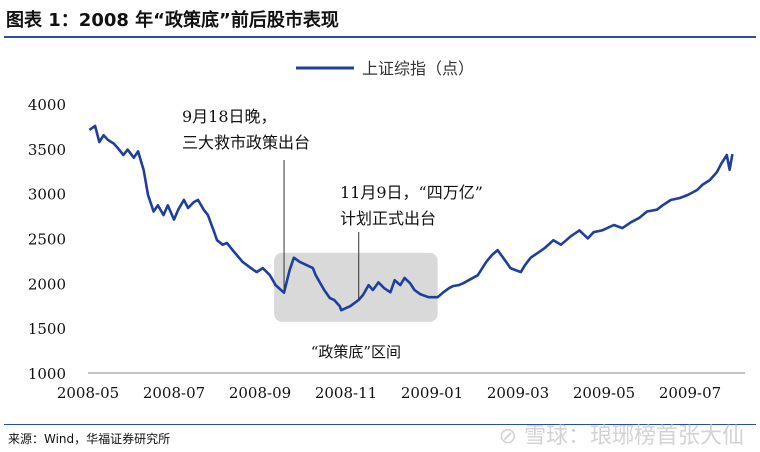 The height and width of the screenshot is (452, 760). Describe the element at coordinates (260, 393) in the screenshot. I see `x-tick-label: 2008-09` at that location.